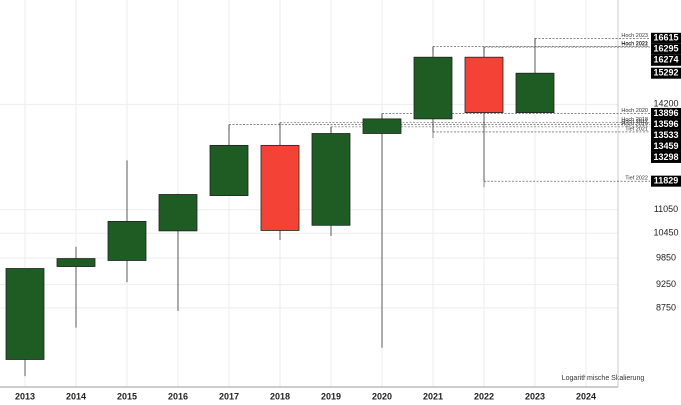  Describe the element at coordinates (636, 129) in the screenshot. I see `level-name: Tief 2021` at that location.